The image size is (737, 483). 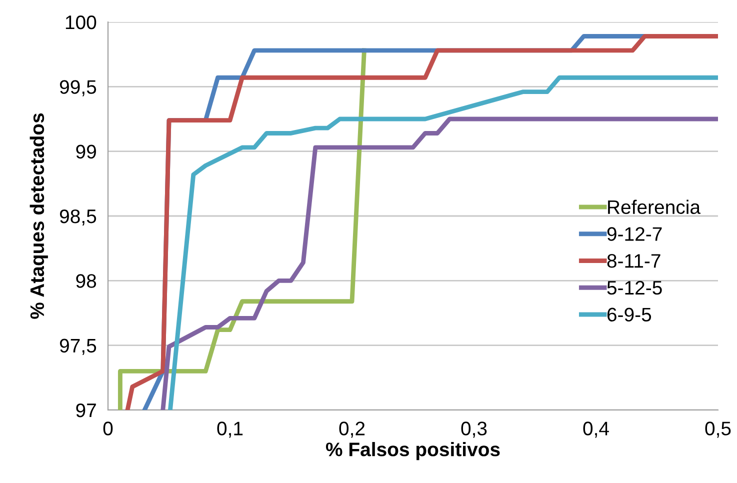 I want to click on legend-label: 8-11-7, so click(x=633, y=261).